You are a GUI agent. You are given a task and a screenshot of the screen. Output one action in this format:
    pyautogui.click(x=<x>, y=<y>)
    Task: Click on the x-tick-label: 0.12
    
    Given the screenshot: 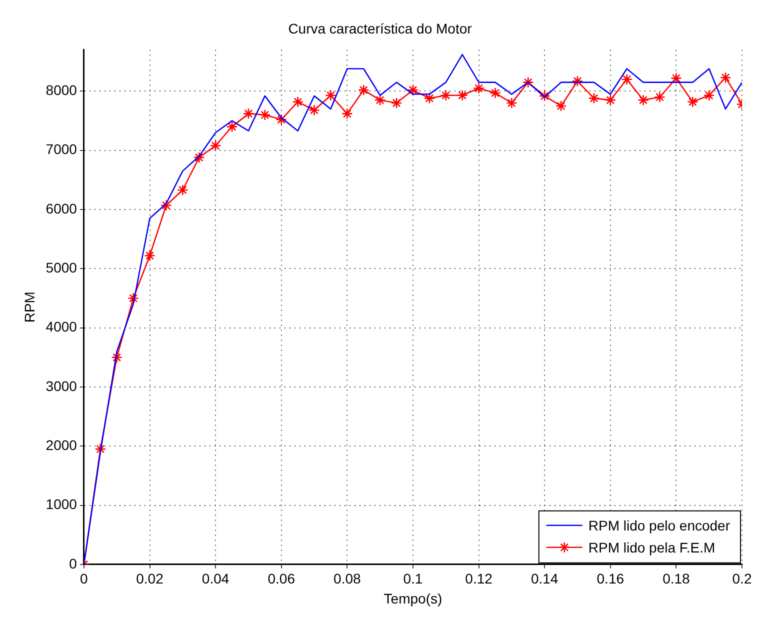 What is the action you would take?
    pyautogui.click(x=479, y=578)
    